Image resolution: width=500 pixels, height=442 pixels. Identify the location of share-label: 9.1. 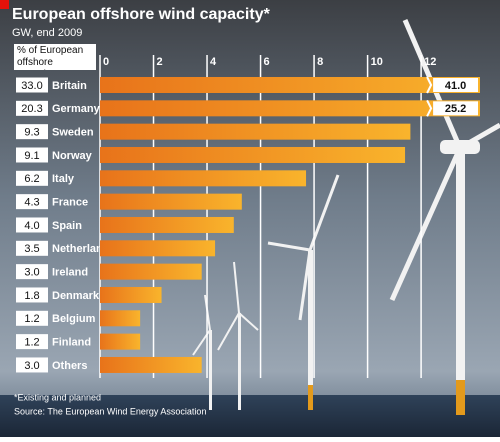
(31, 156).